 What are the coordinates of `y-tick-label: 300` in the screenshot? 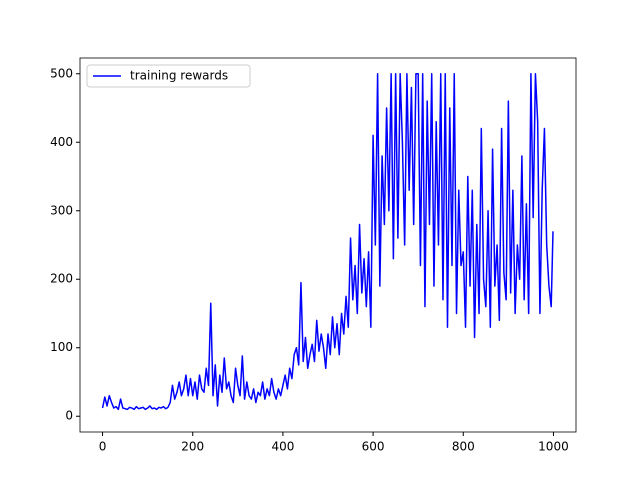 It's located at (61, 210).